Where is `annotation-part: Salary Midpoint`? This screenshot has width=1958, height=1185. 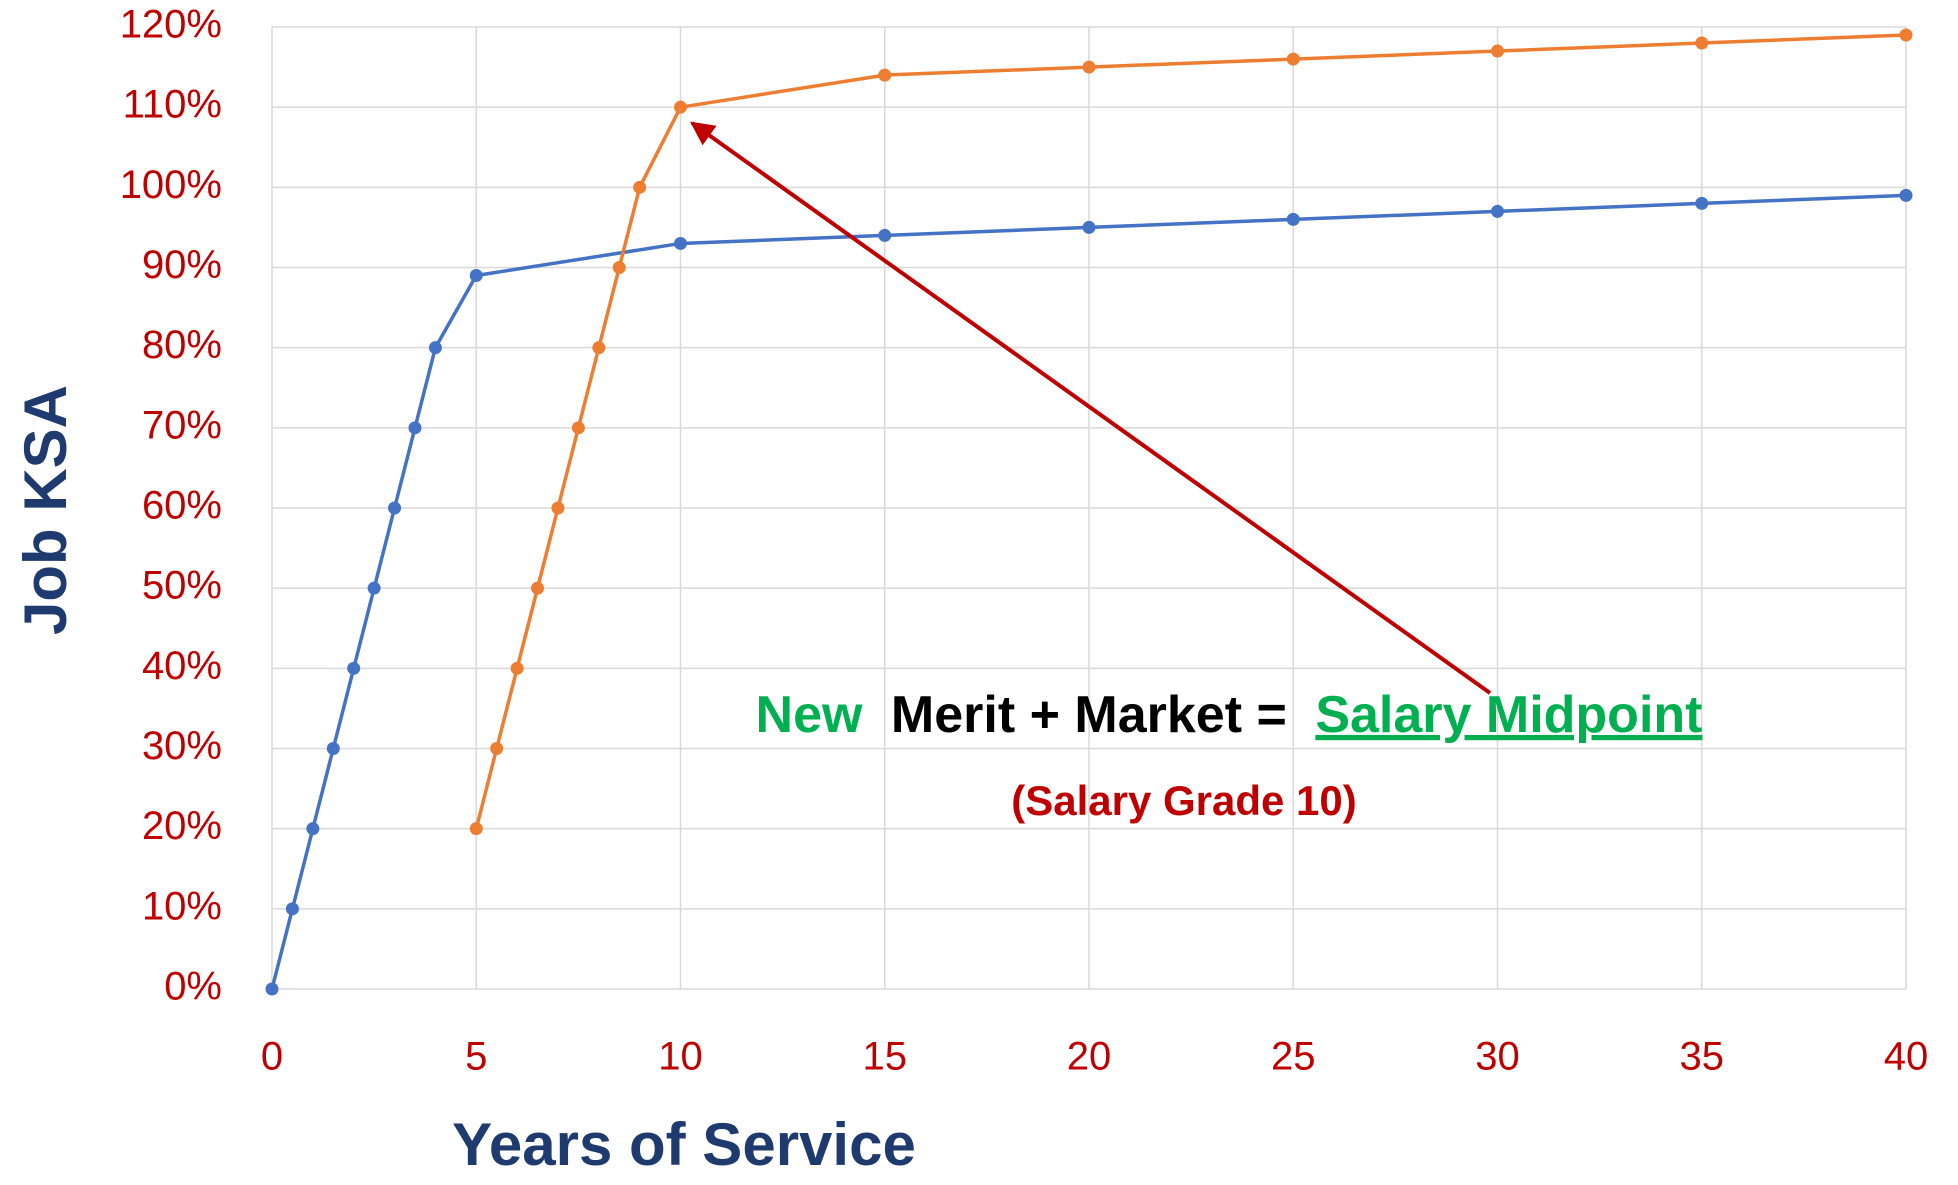 annotation-part: Salary Midpoint is located at coordinates (1508, 715).